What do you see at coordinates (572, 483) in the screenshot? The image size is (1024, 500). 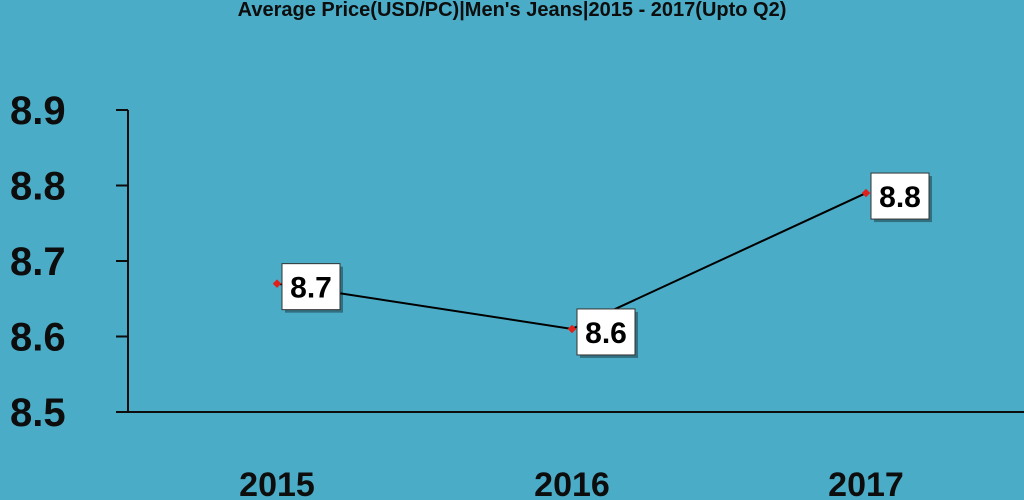 I see `x-tick-label: 2016` at bounding box center [572, 483].